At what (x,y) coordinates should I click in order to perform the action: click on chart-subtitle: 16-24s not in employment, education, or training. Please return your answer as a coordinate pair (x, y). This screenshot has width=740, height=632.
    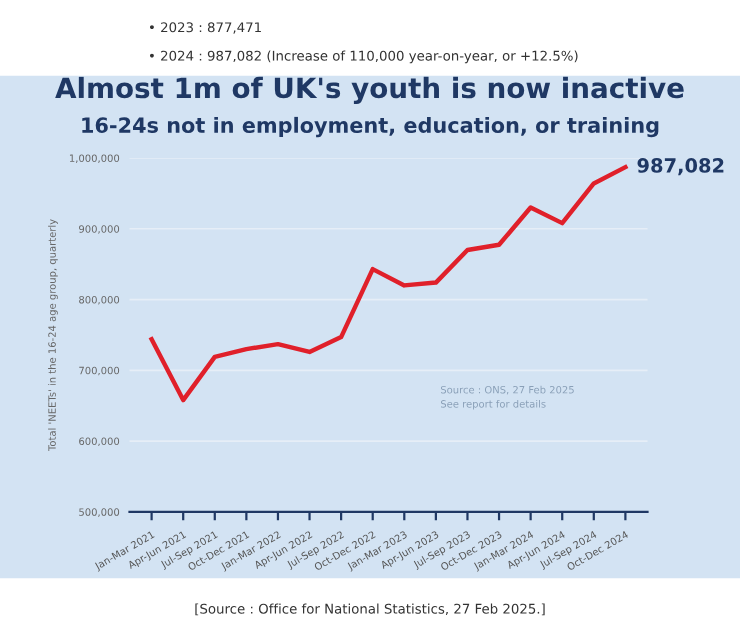
    Looking at the image, I should click on (370, 127).